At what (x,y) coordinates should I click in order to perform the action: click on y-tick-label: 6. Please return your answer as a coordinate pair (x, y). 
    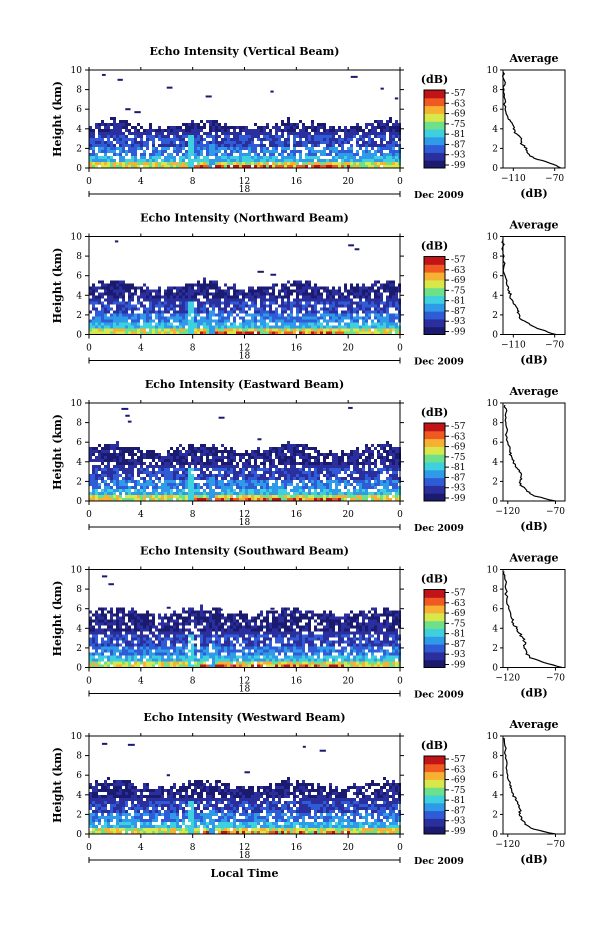
    Looking at the image, I should click on (79, 443).